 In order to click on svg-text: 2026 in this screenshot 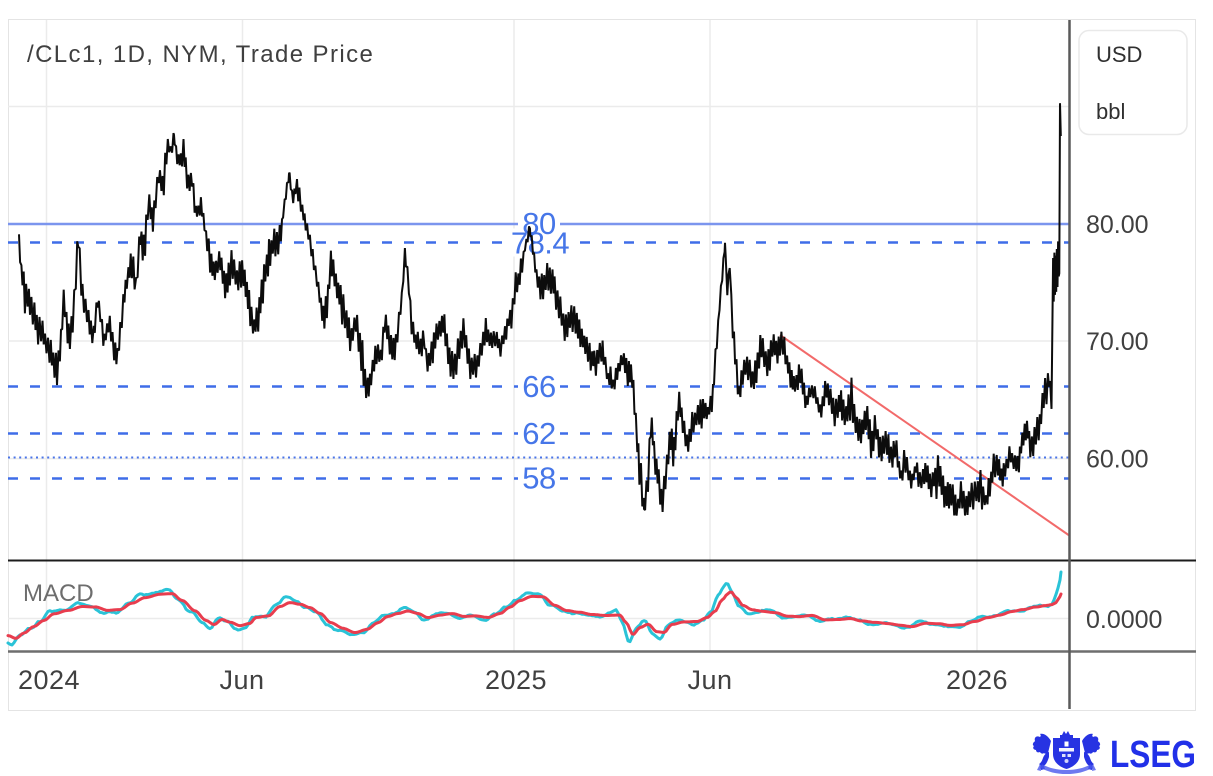, I will do `click(977, 680)`.